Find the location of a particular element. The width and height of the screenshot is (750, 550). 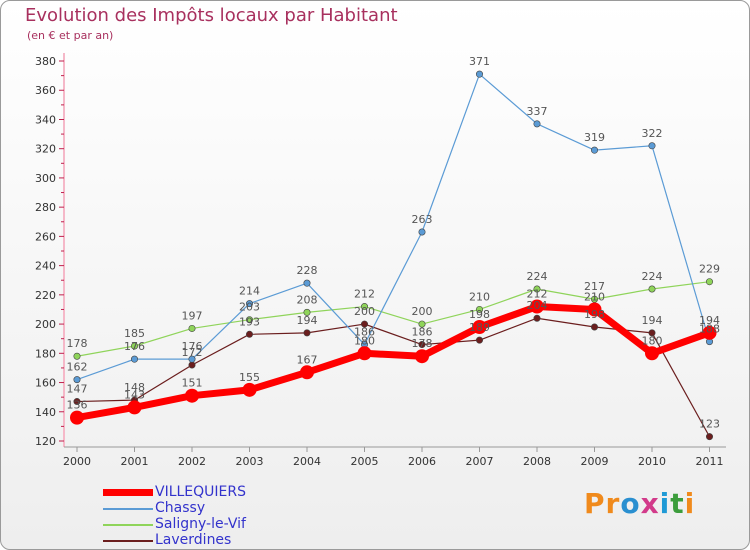

chart-title: Evolution des Impôts locaux par Habitant is located at coordinates (211, 15).